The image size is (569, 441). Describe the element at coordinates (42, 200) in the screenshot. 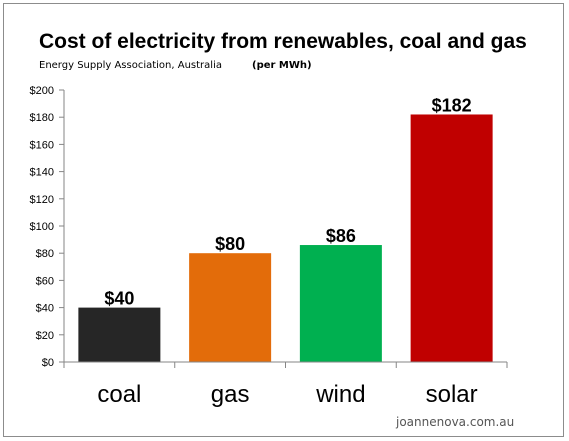

I see `y-tick-label: $120` at that location.